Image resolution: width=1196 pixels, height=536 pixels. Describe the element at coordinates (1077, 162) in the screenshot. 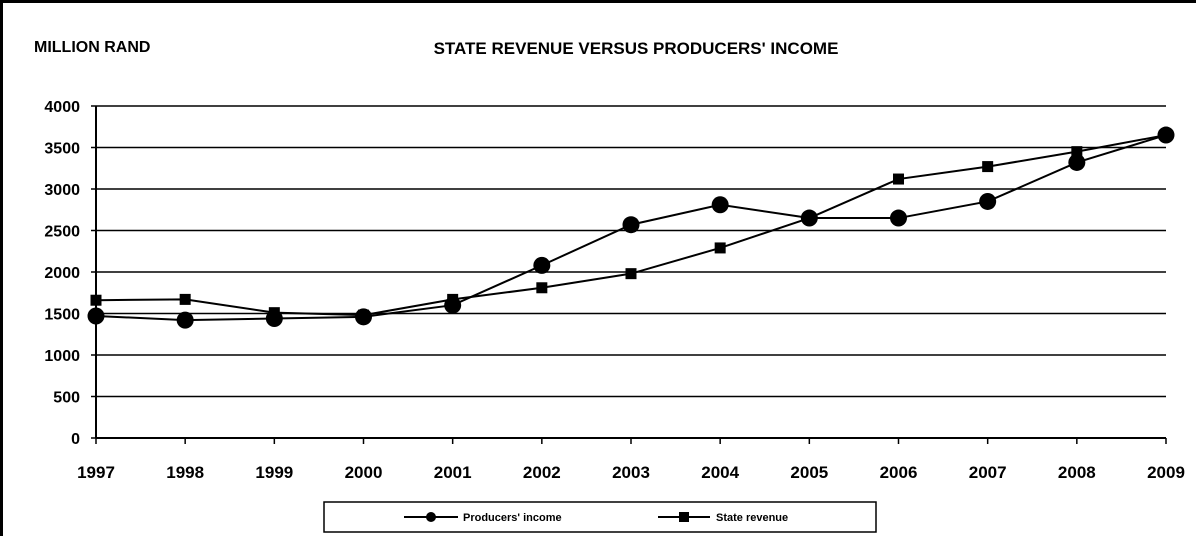

I see `point-producers-income-2008` at that location.